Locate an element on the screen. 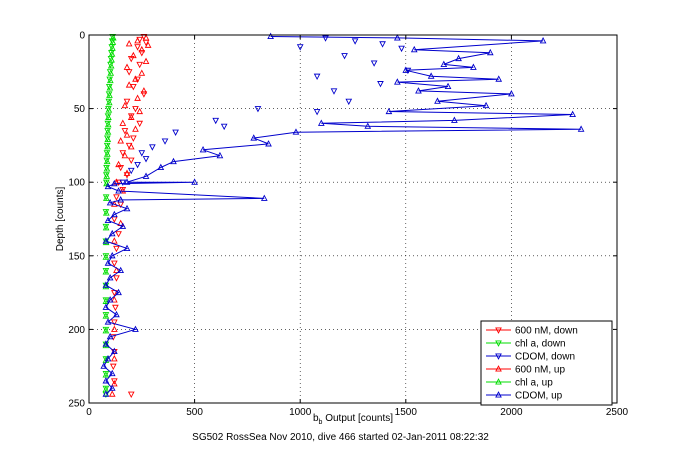 This screenshot has height=454, width=681. x-tick-label: 2500 is located at coordinates (617, 412).